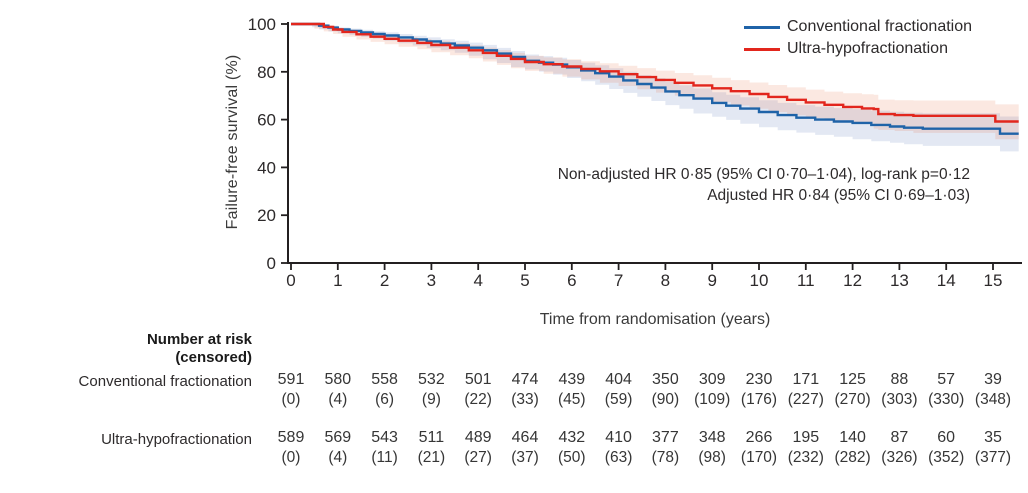 Image resolution: width=1028 pixels, height=493 pixels. What do you see at coordinates (525, 379) in the screenshot?
I see `risk-cell: 474` at bounding box center [525, 379].